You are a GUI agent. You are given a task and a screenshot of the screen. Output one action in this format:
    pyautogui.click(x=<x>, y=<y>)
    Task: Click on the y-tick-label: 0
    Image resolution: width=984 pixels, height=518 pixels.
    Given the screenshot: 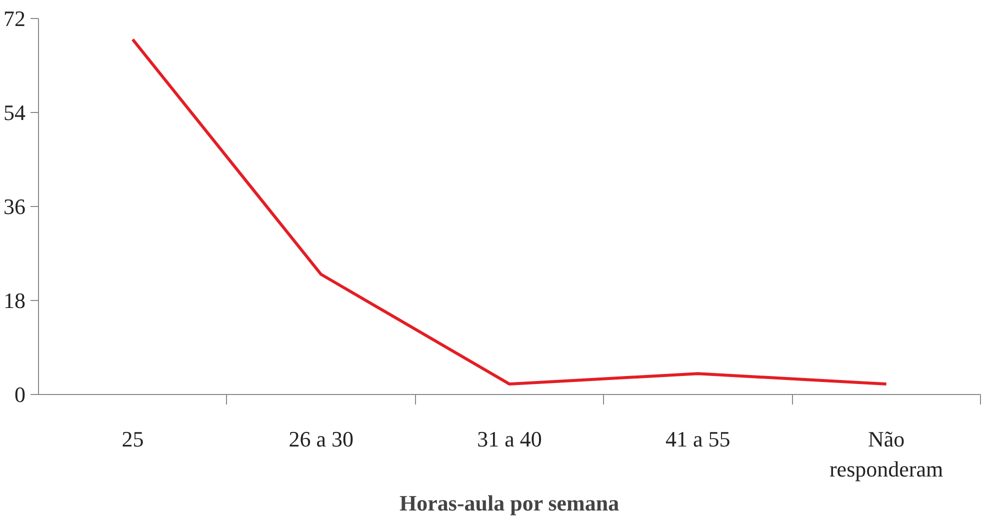 What is the action you would take?
    pyautogui.click(x=20, y=394)
    